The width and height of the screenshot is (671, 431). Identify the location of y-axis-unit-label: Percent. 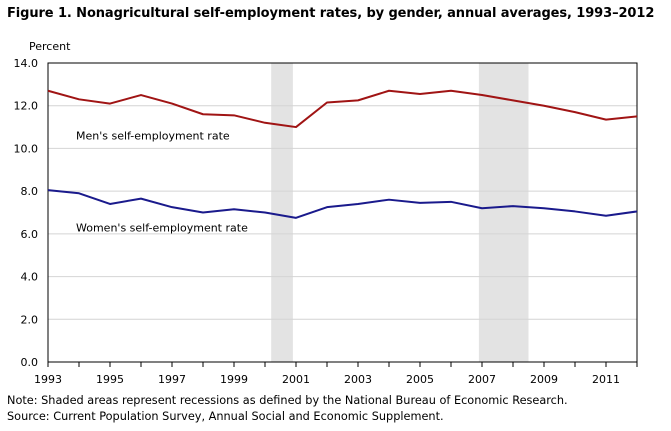
(50, 46).